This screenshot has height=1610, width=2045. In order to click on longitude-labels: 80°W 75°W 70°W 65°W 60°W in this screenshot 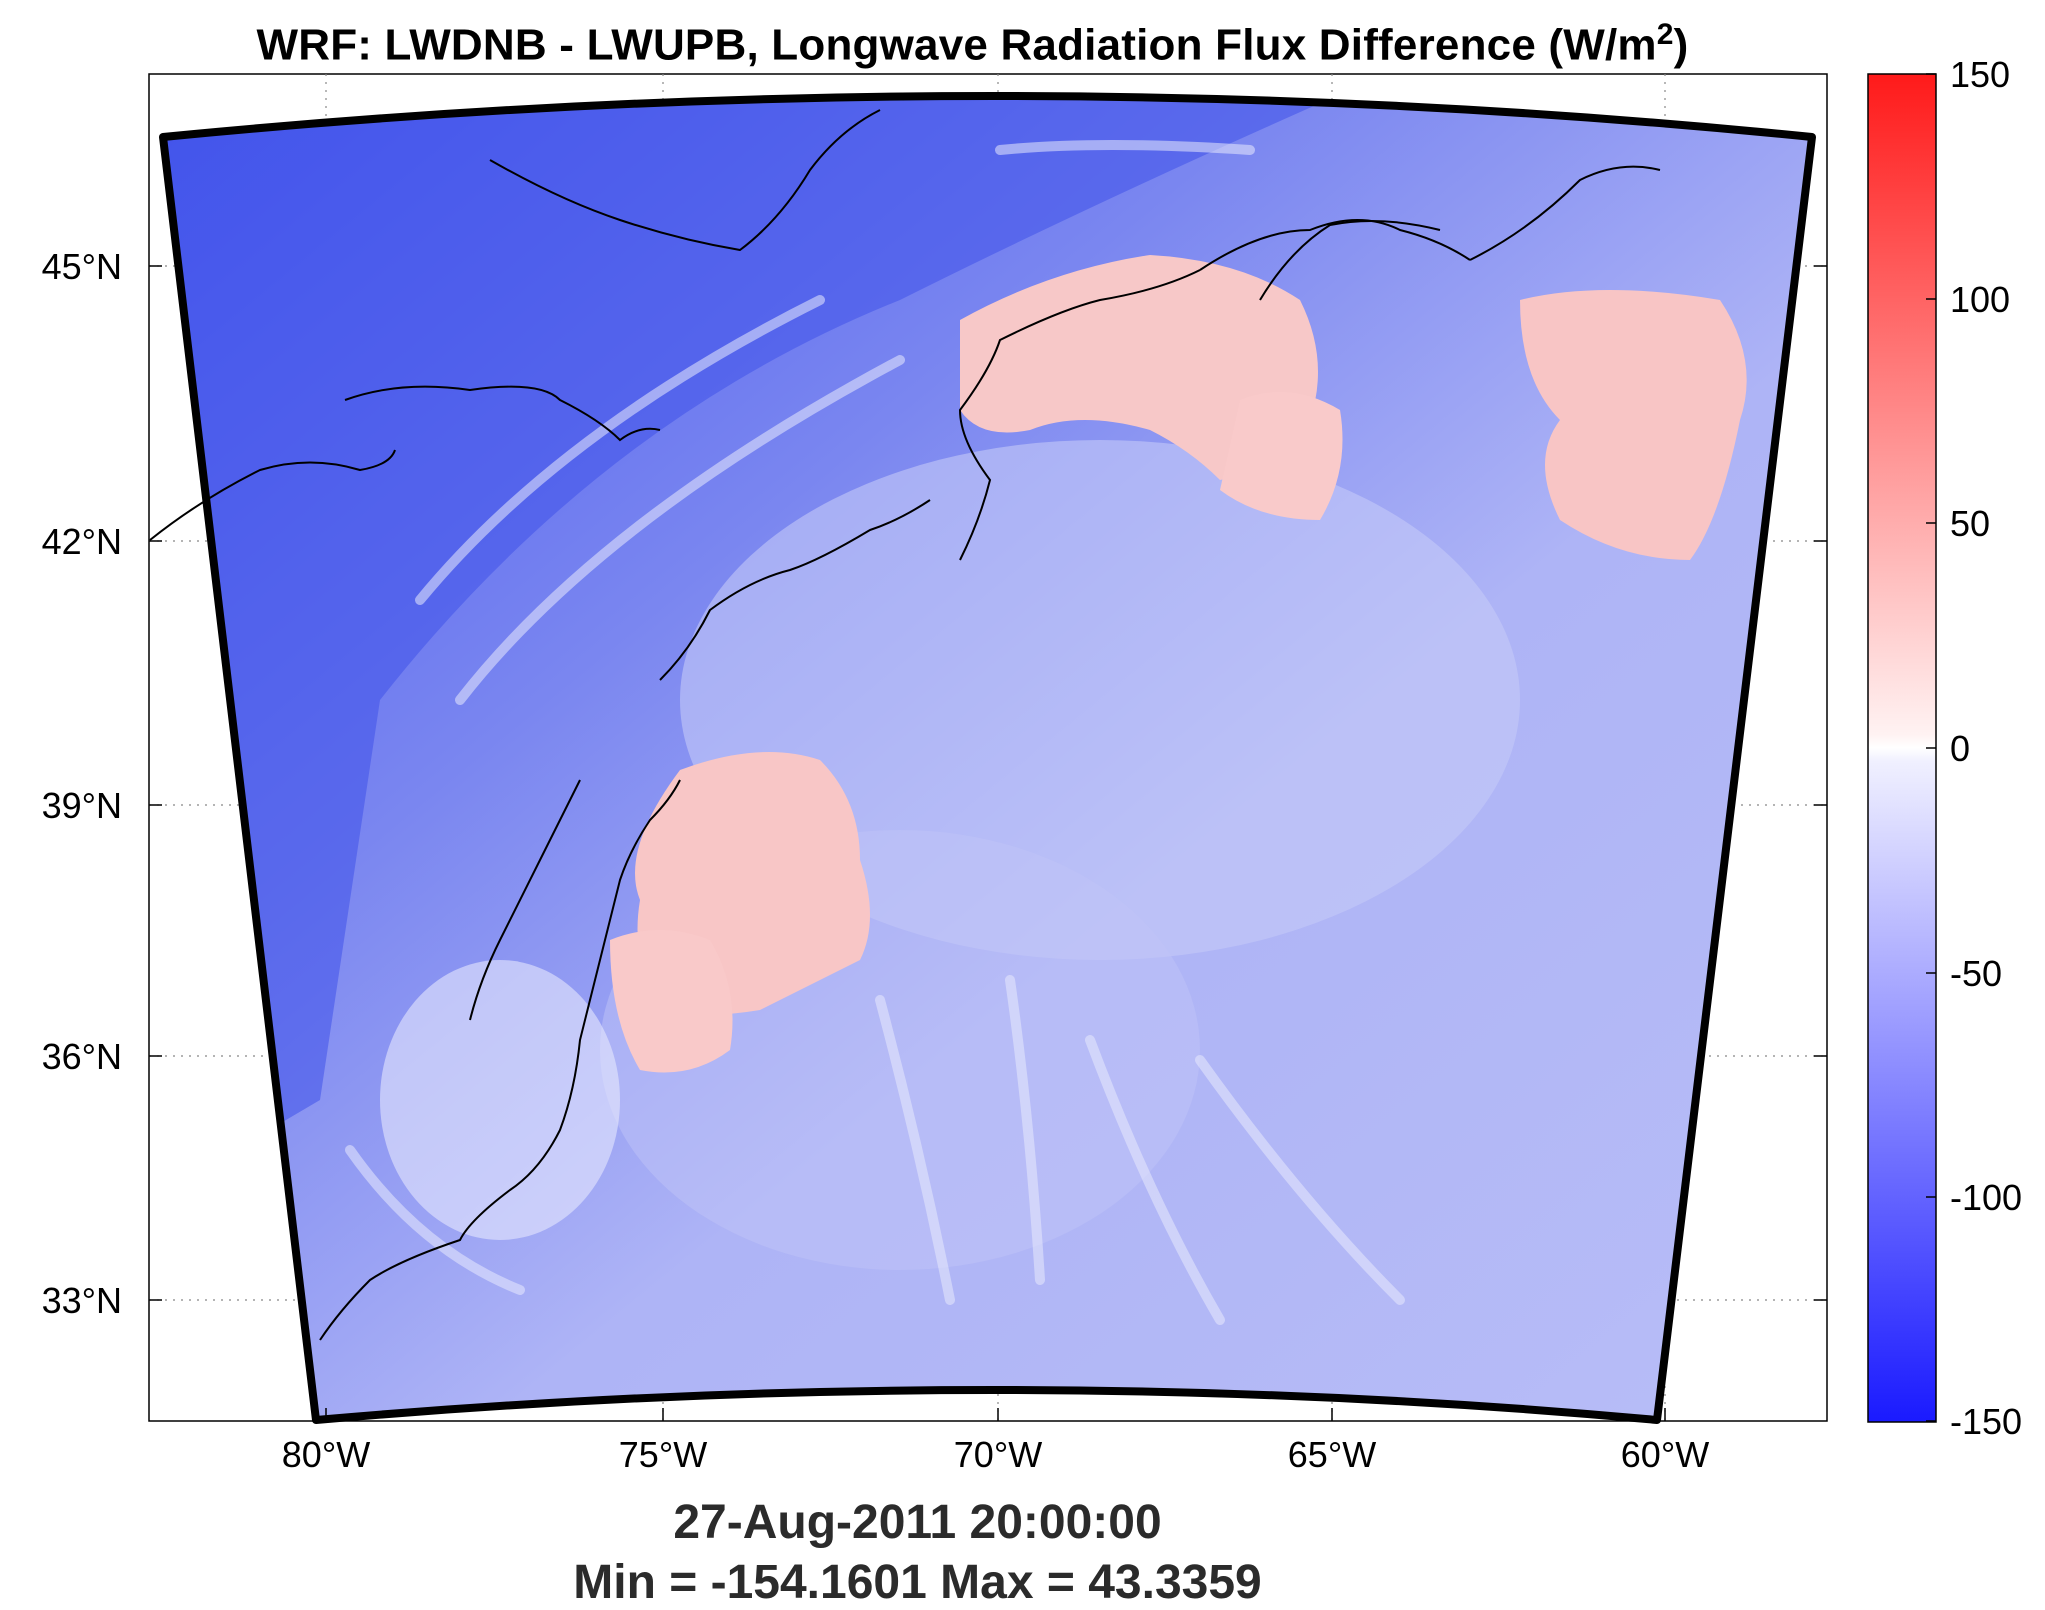, I will do `click(995, 1454)`.